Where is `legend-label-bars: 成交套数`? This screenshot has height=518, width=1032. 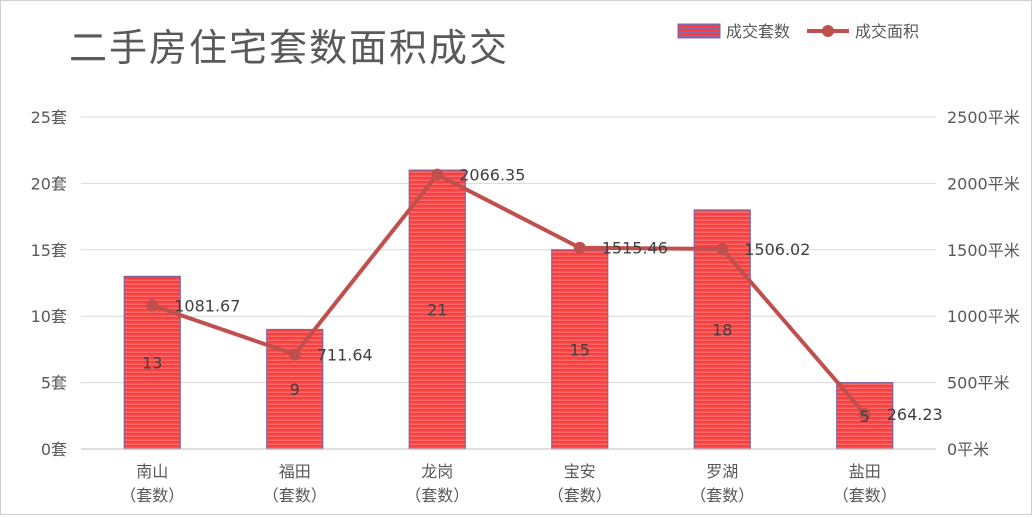
legend-label-bars: 成交套数 is located at coordinates (758, 31).